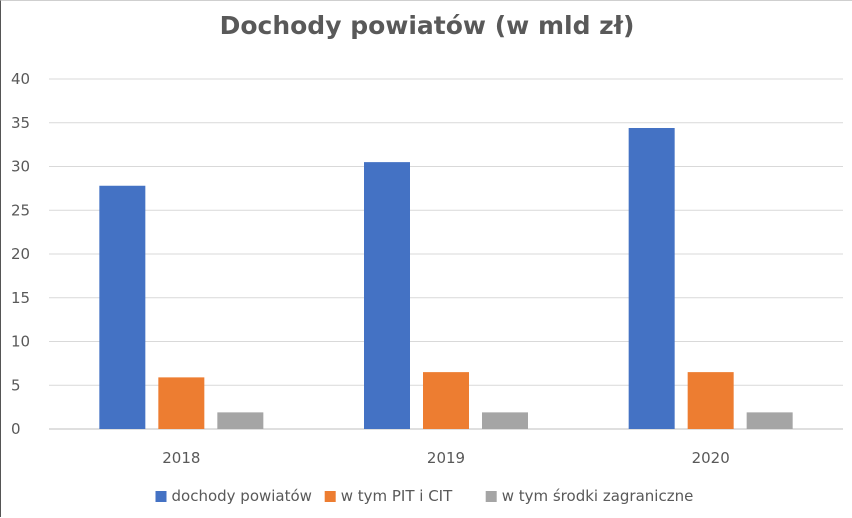 This screenshot has width=852, height=518. I want to click on y-tick-label: 5, so click(16, 385).